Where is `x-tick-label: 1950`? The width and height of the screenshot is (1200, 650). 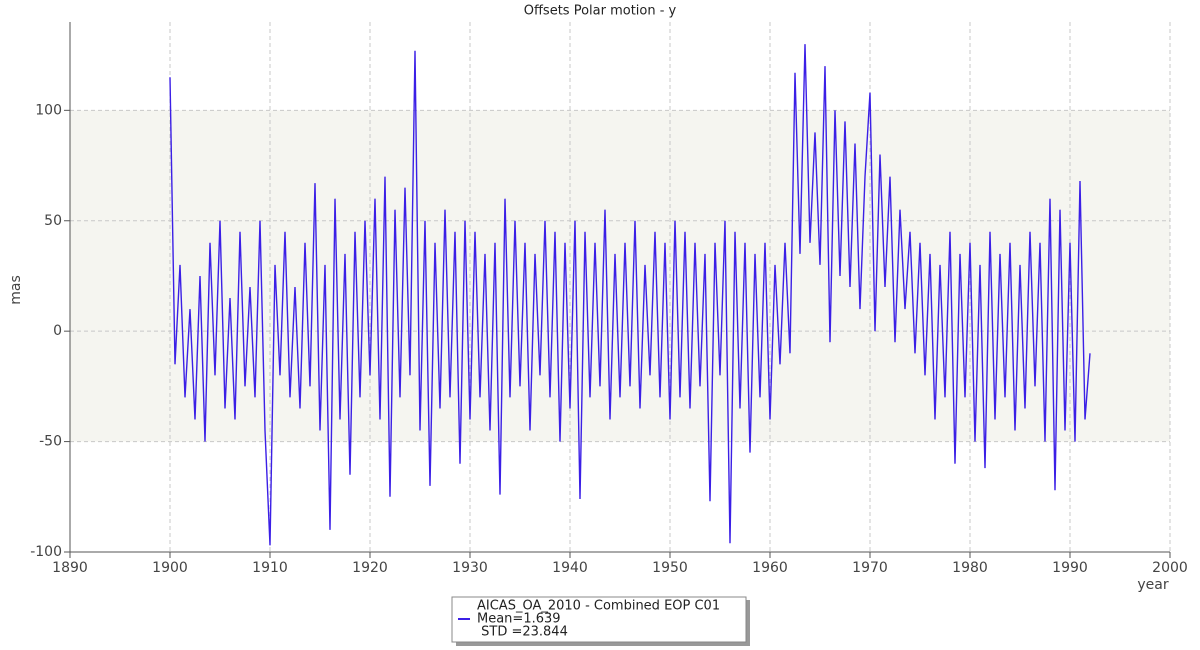 x-tick-label: 1950 is located at coordinates (670, 568).